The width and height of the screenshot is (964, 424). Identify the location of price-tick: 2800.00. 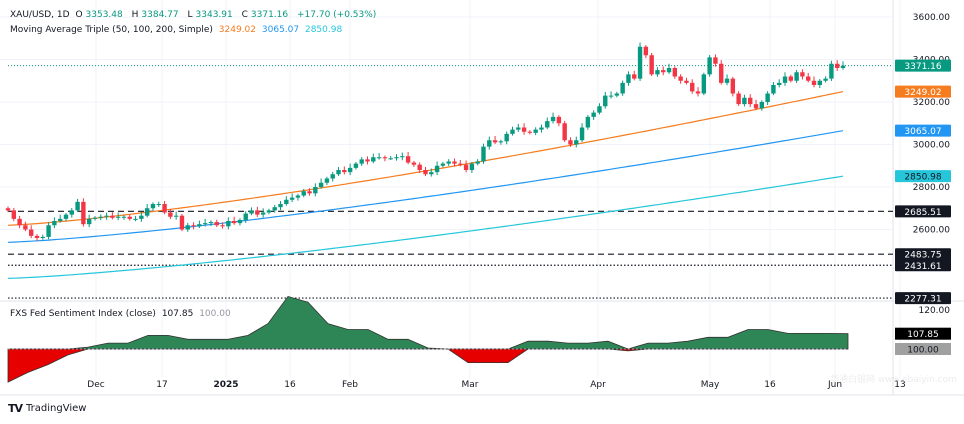
(931, 188).